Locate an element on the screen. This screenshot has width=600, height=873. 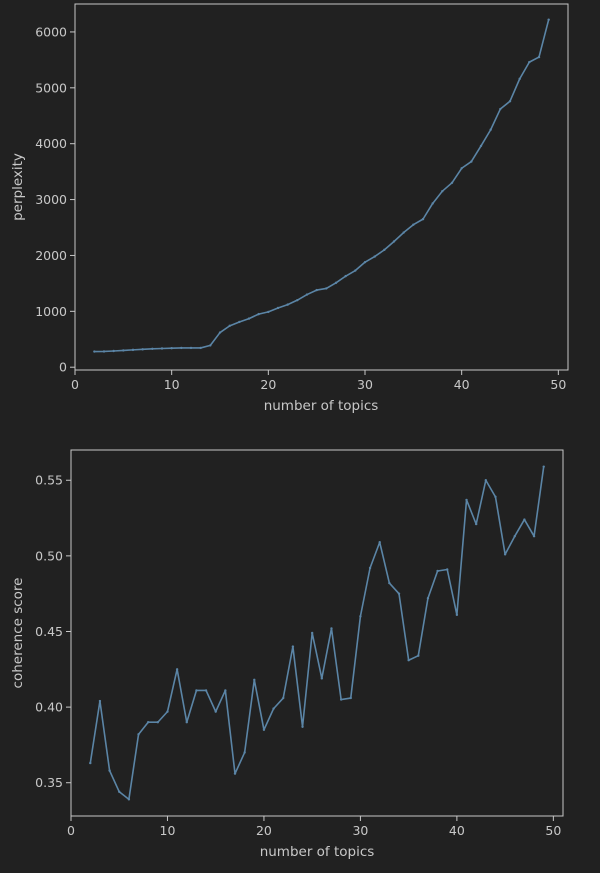
perplexity-y-tick-label: 3000 is located at coordinates (51, 199).